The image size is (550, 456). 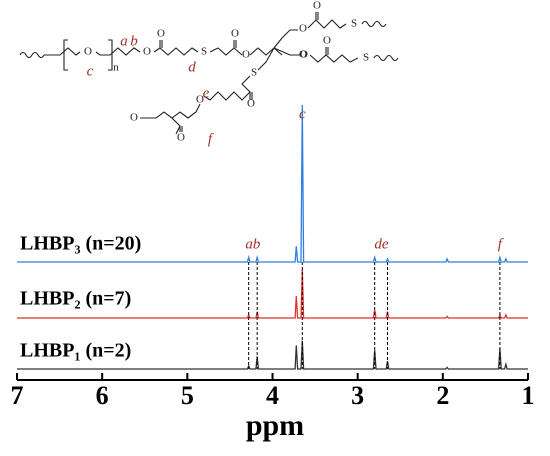 What do you see at coordinates (501, 244) in the screenshot?
I see `peak-label: f` at bounding box center [501, 244].